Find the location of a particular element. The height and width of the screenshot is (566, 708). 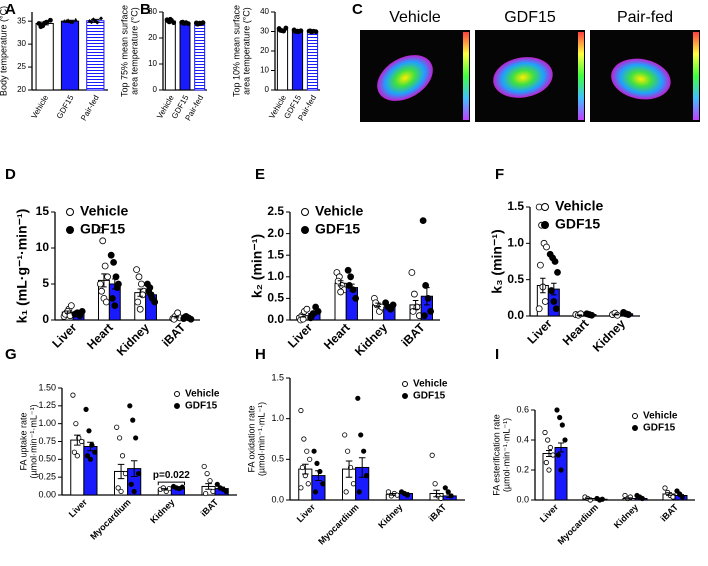

y-tick-label: 0.75 is located at coordinates (47, 441).